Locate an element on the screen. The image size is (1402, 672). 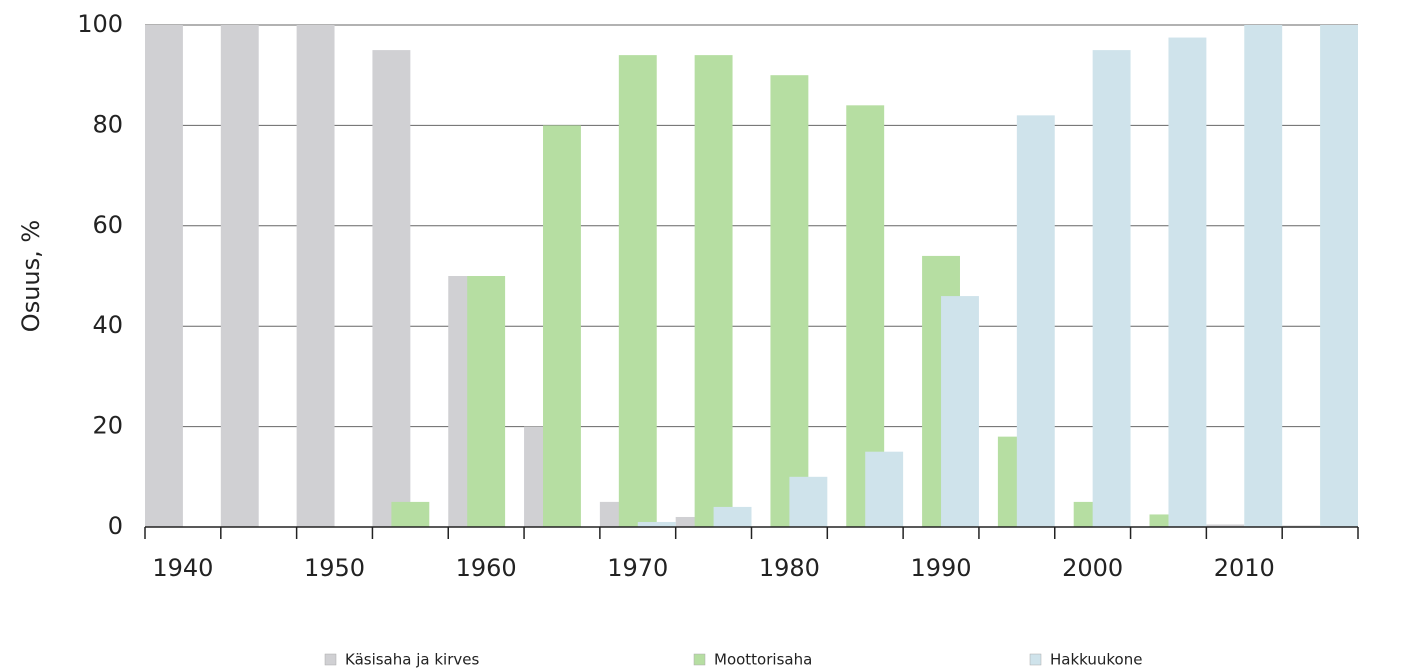
y-axis-label: Osuus, % is located at coordinates (31, 276).